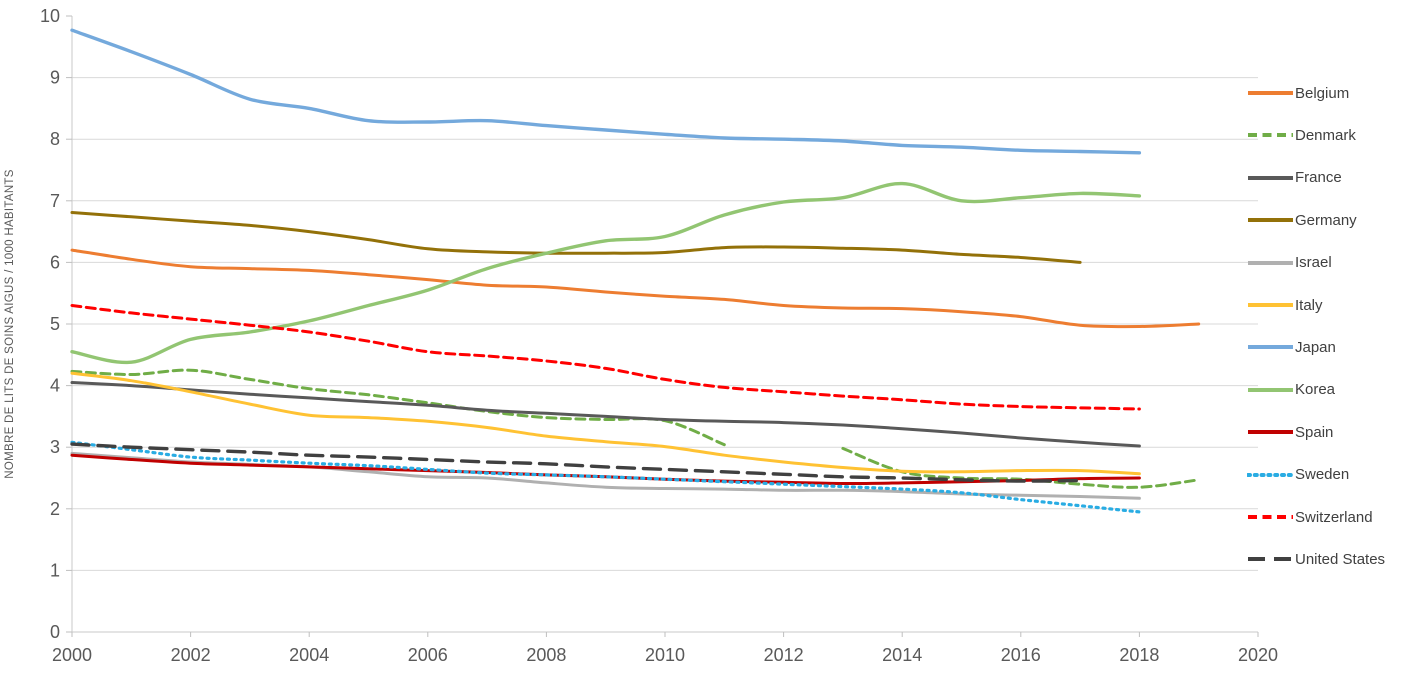  What do you see at coordinates (1270, 93) in the screenshot?
I see `legend-swatch-belgium` at bounding box center [1270, 93].